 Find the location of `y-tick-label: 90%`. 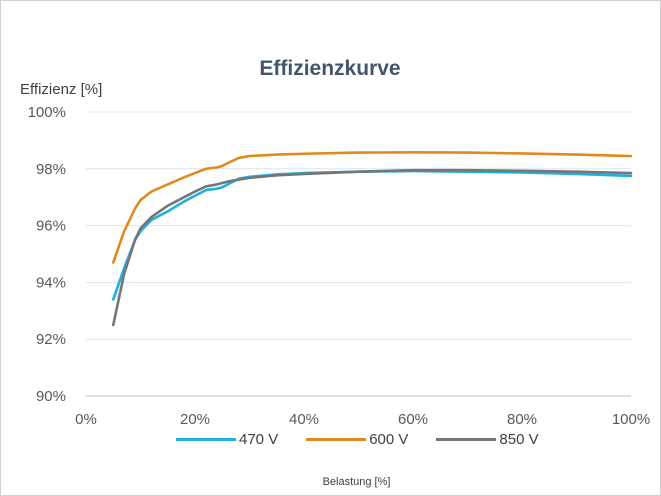

y-tick-label: 90% is located at coordinates (51, 396).